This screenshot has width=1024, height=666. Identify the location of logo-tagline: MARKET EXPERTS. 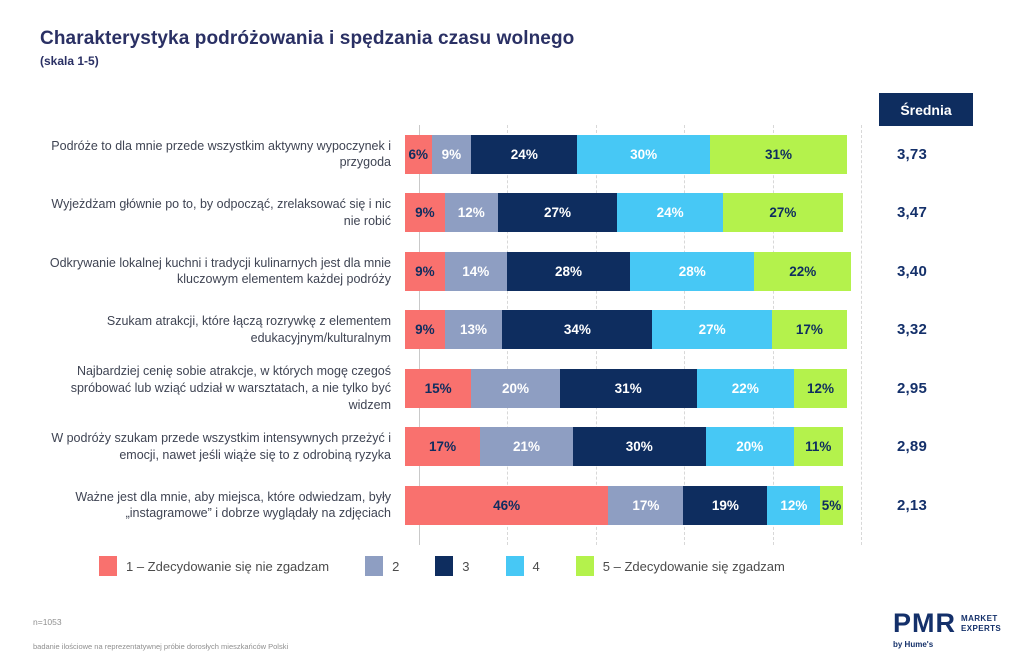
(981, 623).